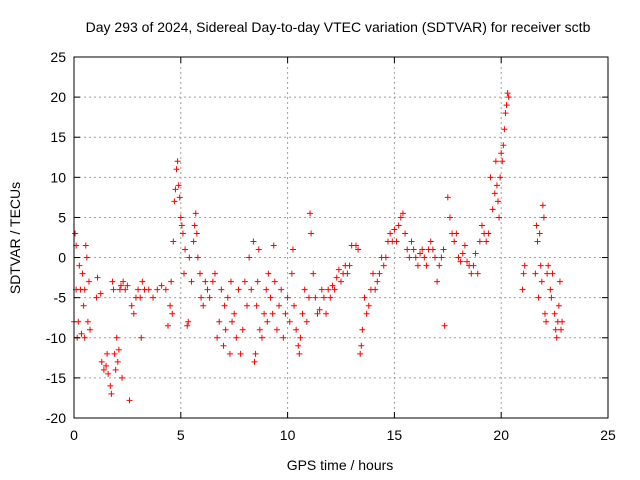  What do you see at coordinates (62, 217) in the screenshot?
I see `y-tick-label: 5` at bounding box center [62, 217].